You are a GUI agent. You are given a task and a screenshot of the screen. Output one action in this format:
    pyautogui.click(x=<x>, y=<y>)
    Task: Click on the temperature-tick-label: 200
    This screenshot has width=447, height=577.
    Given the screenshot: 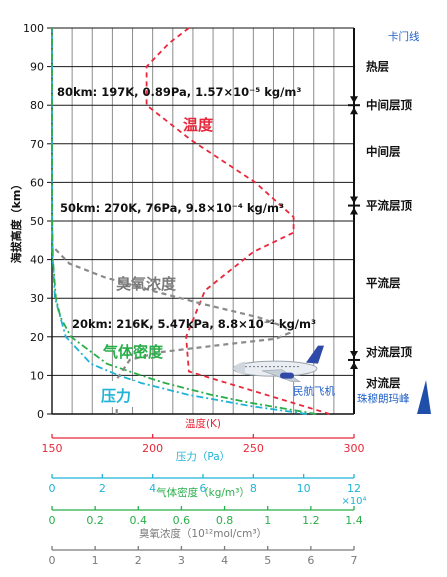 What is the action you would take?
    pyautogui.click(x=152, y=448)
    